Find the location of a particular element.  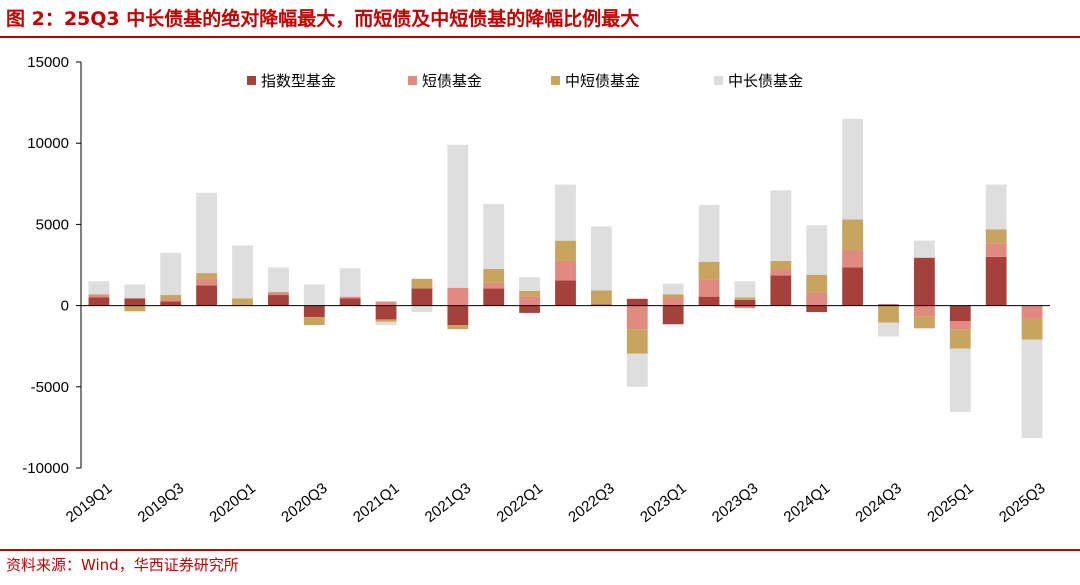

y-tick-label: 0 is located at coordinates (65, 306).